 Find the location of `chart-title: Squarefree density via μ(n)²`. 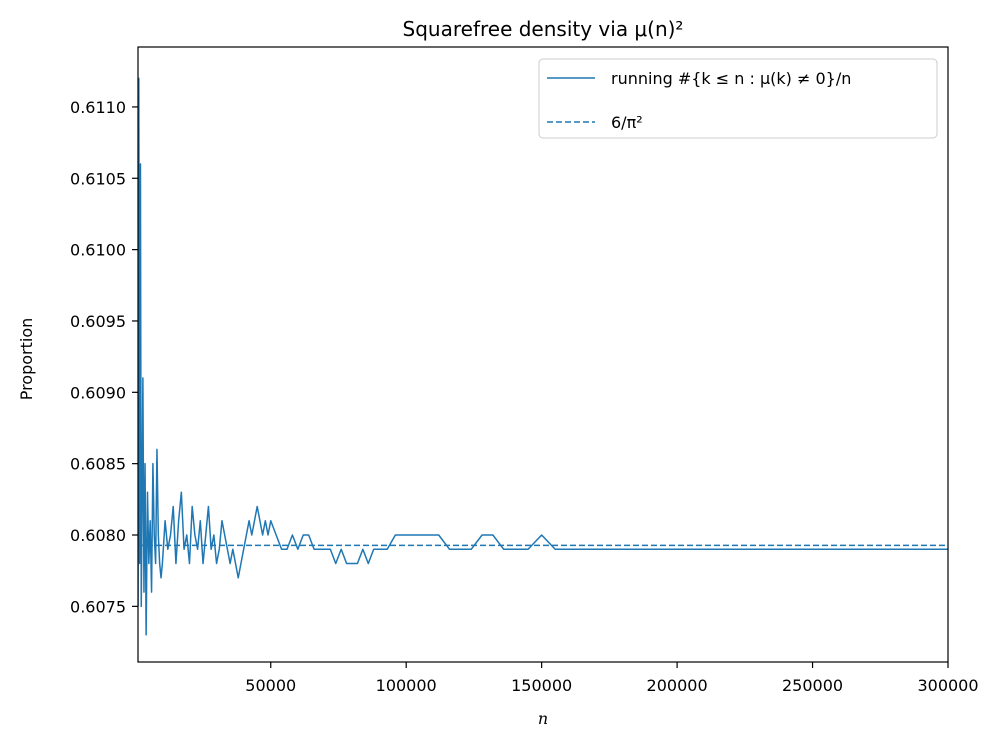

chart-title: Squarefree density via μ(n)² is located at coordinates (543, 29).